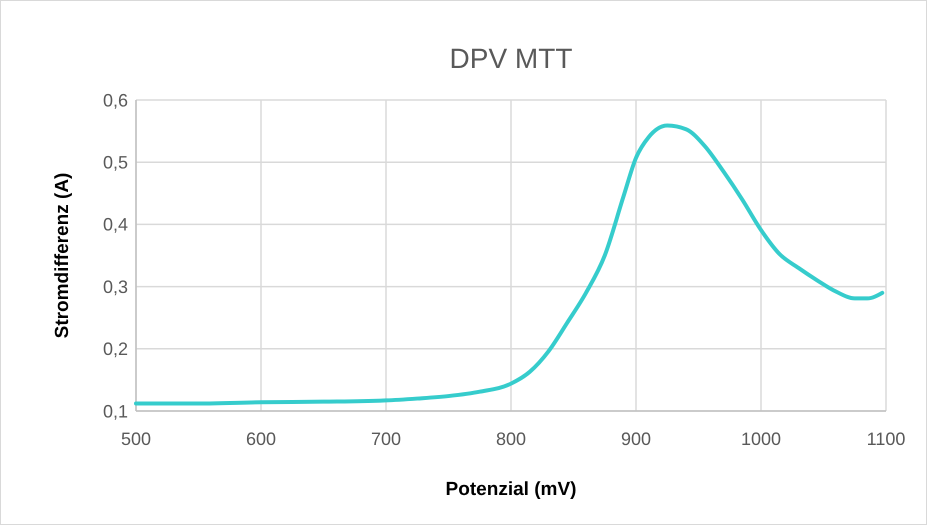 This screenshot has width=927, height=525. Describe the element at coordinates (511, 489) in the screenshot. I see `x-axis-title: Potenzial (mV)` at that location.